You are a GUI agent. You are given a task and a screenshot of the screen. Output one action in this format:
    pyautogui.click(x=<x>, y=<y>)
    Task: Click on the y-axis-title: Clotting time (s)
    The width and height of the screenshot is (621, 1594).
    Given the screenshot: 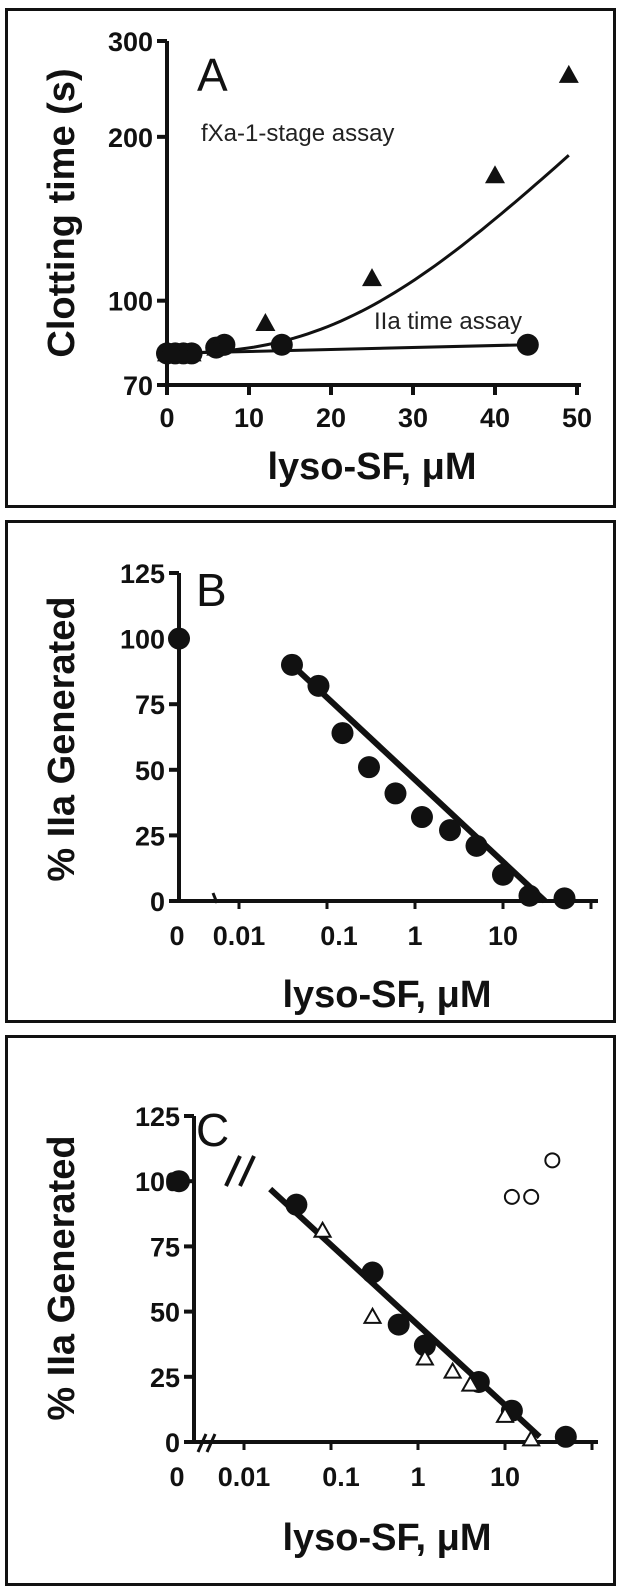 What is the action you would take?
    pyautogui.click(x=62, y=212)
    